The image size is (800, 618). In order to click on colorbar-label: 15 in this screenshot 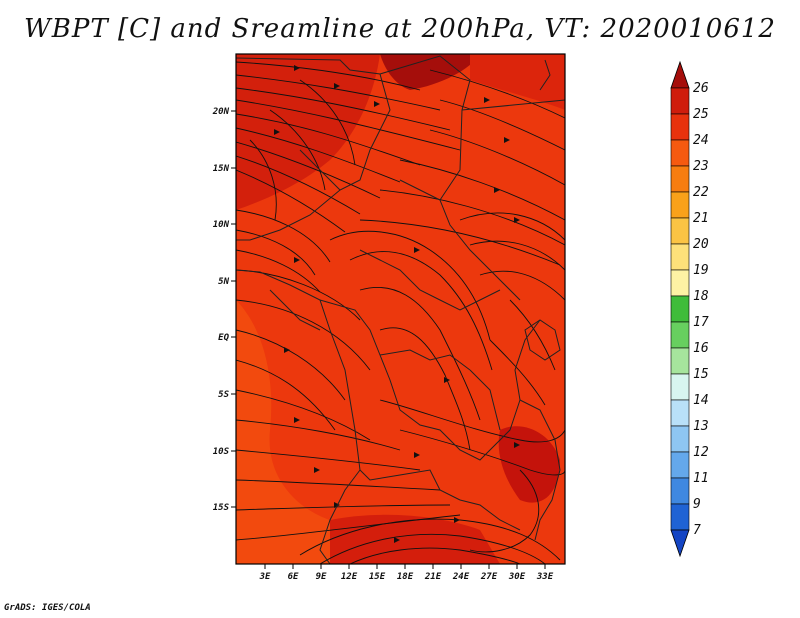, I will do `click(701, 374)`.